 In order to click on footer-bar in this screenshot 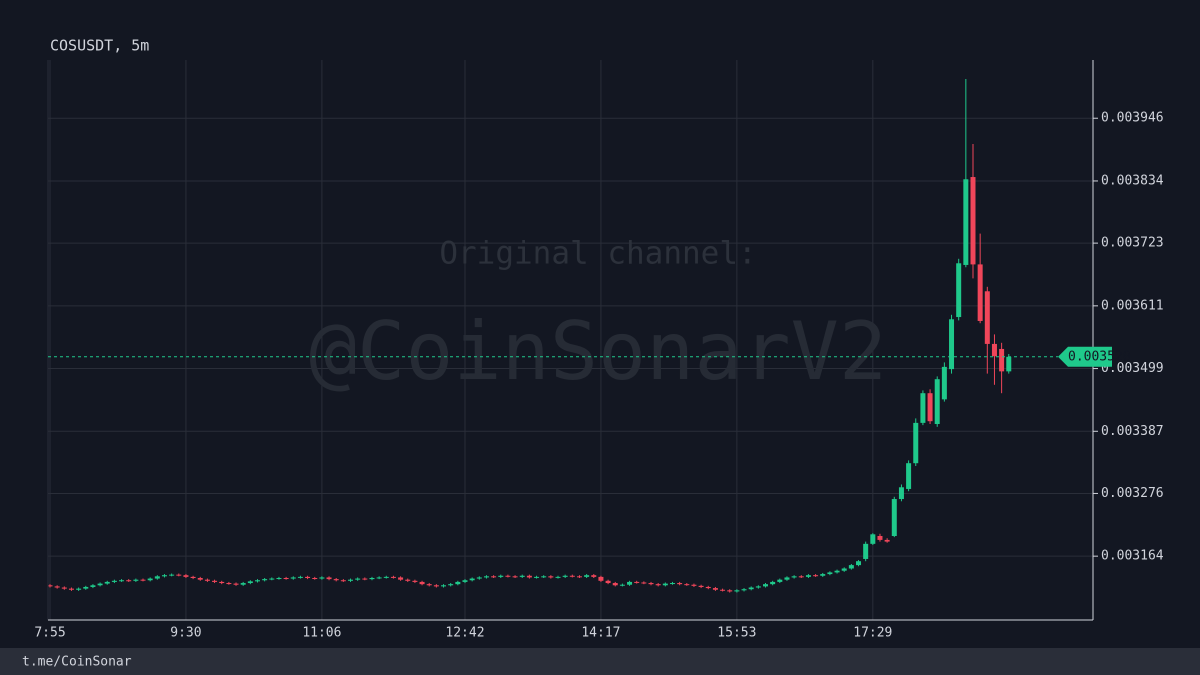, I will do `click(600, 661)`.